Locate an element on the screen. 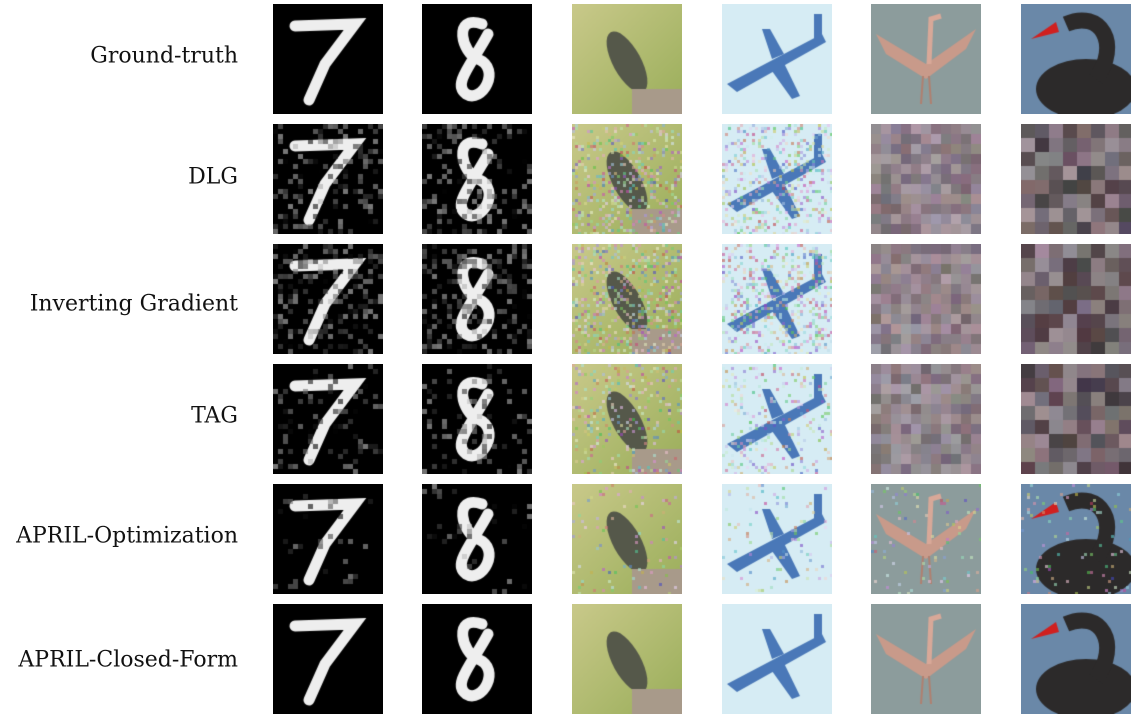 The width and height of the screenshot is (1136, 718). row-label-april-optimization: APRIL-Optimization is located at coordinates (127, 536).